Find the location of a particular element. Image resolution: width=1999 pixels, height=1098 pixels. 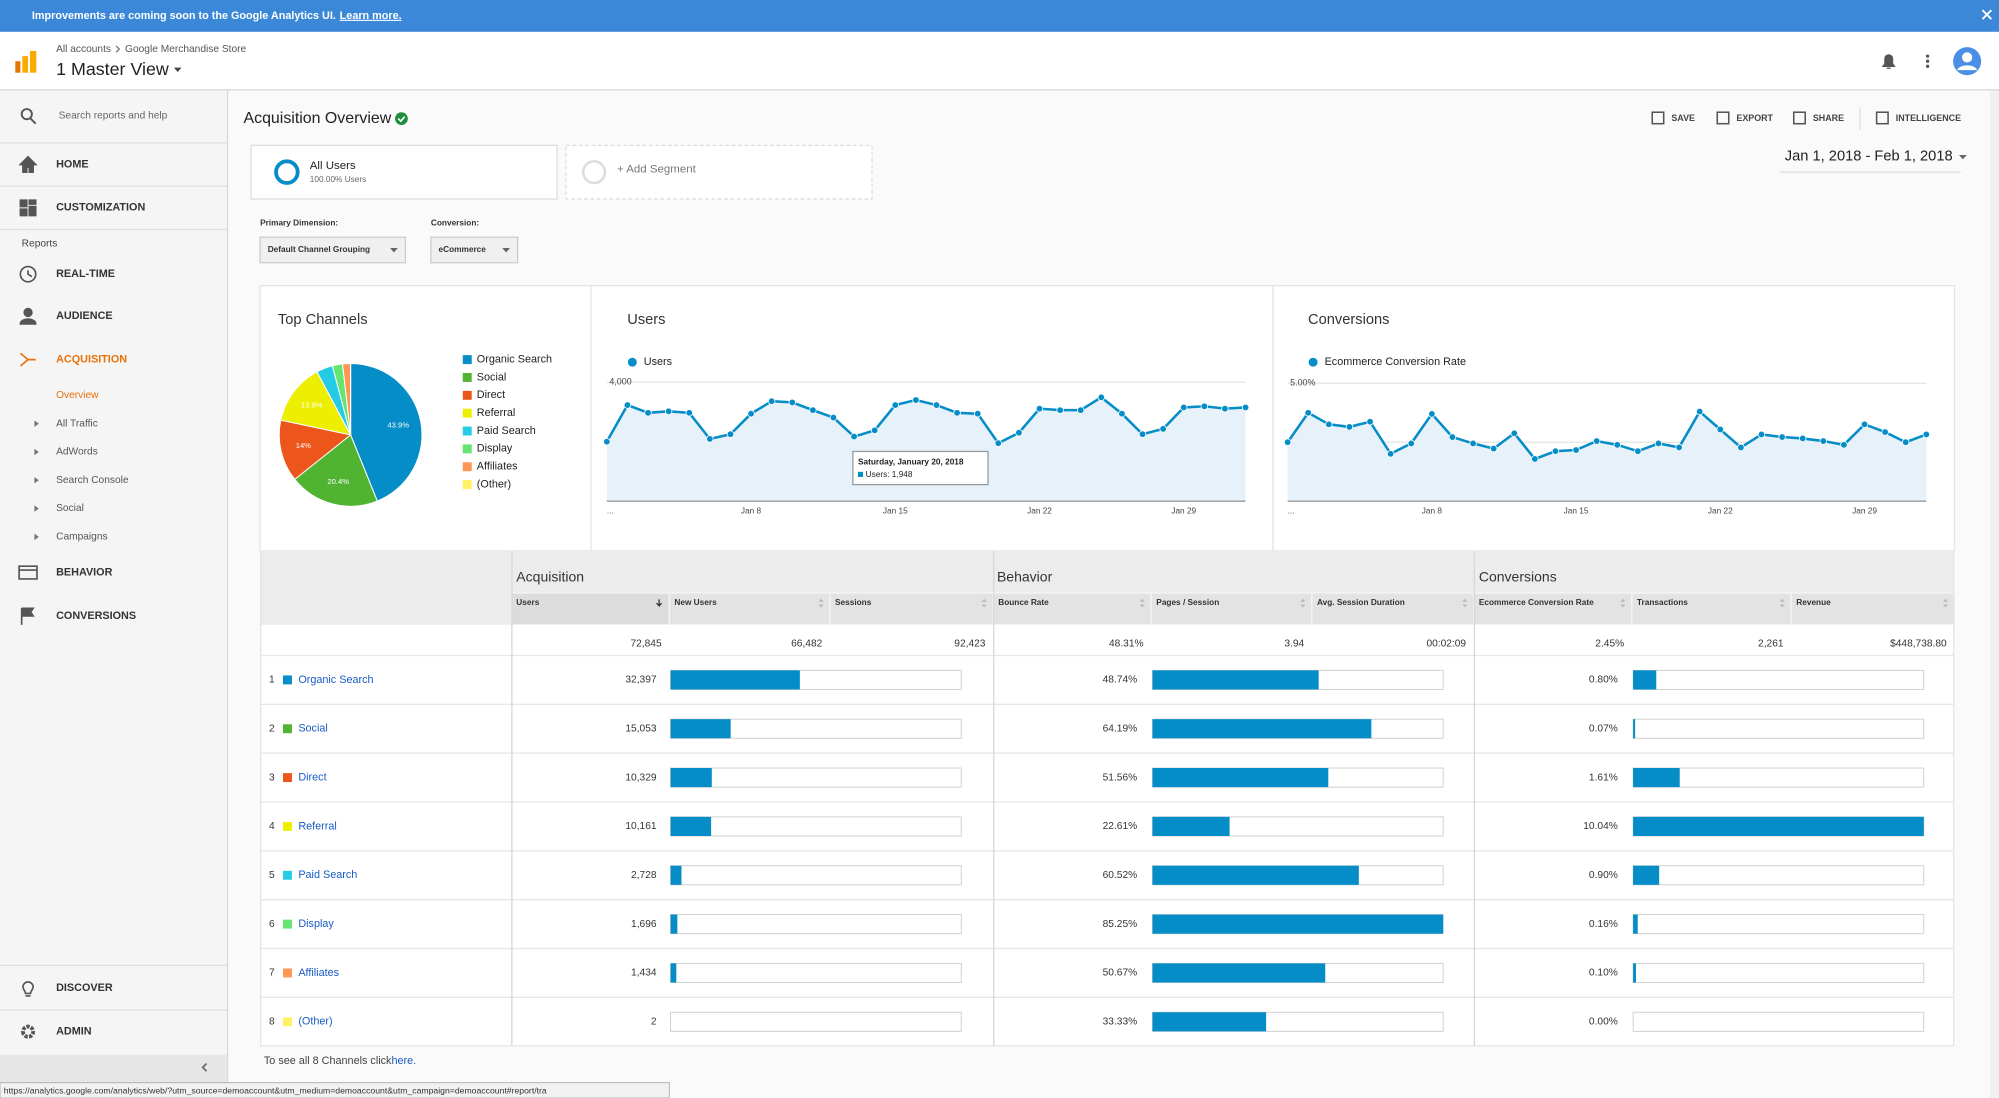

nav-subitem: All Traffic is located at coordinates (77, 423).